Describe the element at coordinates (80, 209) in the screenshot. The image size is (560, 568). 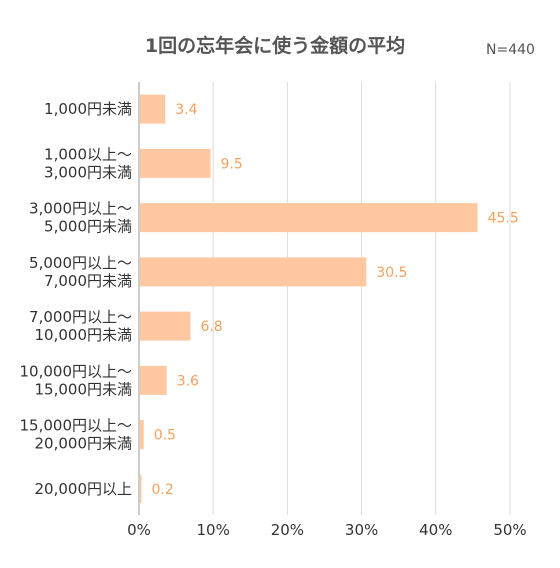
I see `category-label-line: 3,000円以上〜` at that location.